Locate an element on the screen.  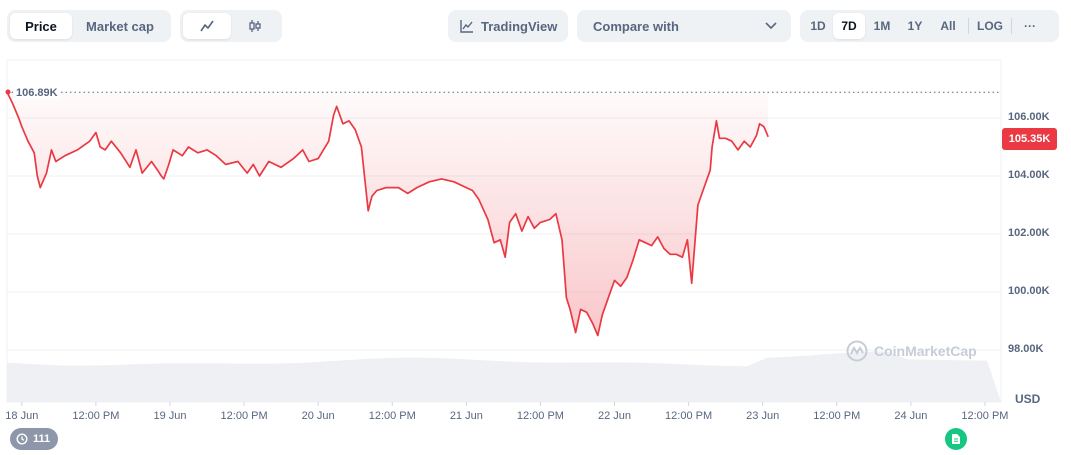
x-tick-marks is located at coordinates (503, 404).